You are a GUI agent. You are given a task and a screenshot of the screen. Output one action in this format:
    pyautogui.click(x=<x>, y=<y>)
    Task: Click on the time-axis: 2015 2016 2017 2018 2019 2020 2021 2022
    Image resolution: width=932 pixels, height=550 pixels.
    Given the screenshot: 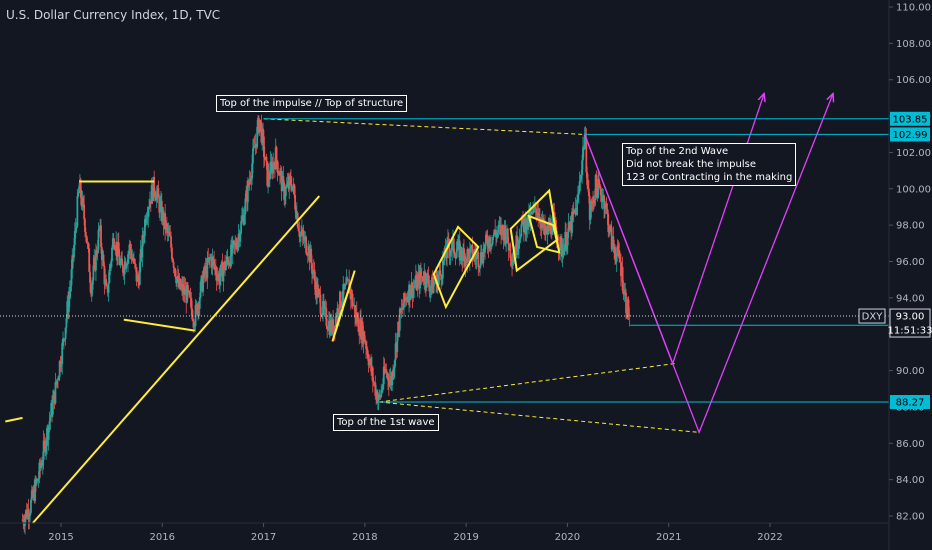 What is the action you would take?
    pyautogui.click(x=415, y=533)
    